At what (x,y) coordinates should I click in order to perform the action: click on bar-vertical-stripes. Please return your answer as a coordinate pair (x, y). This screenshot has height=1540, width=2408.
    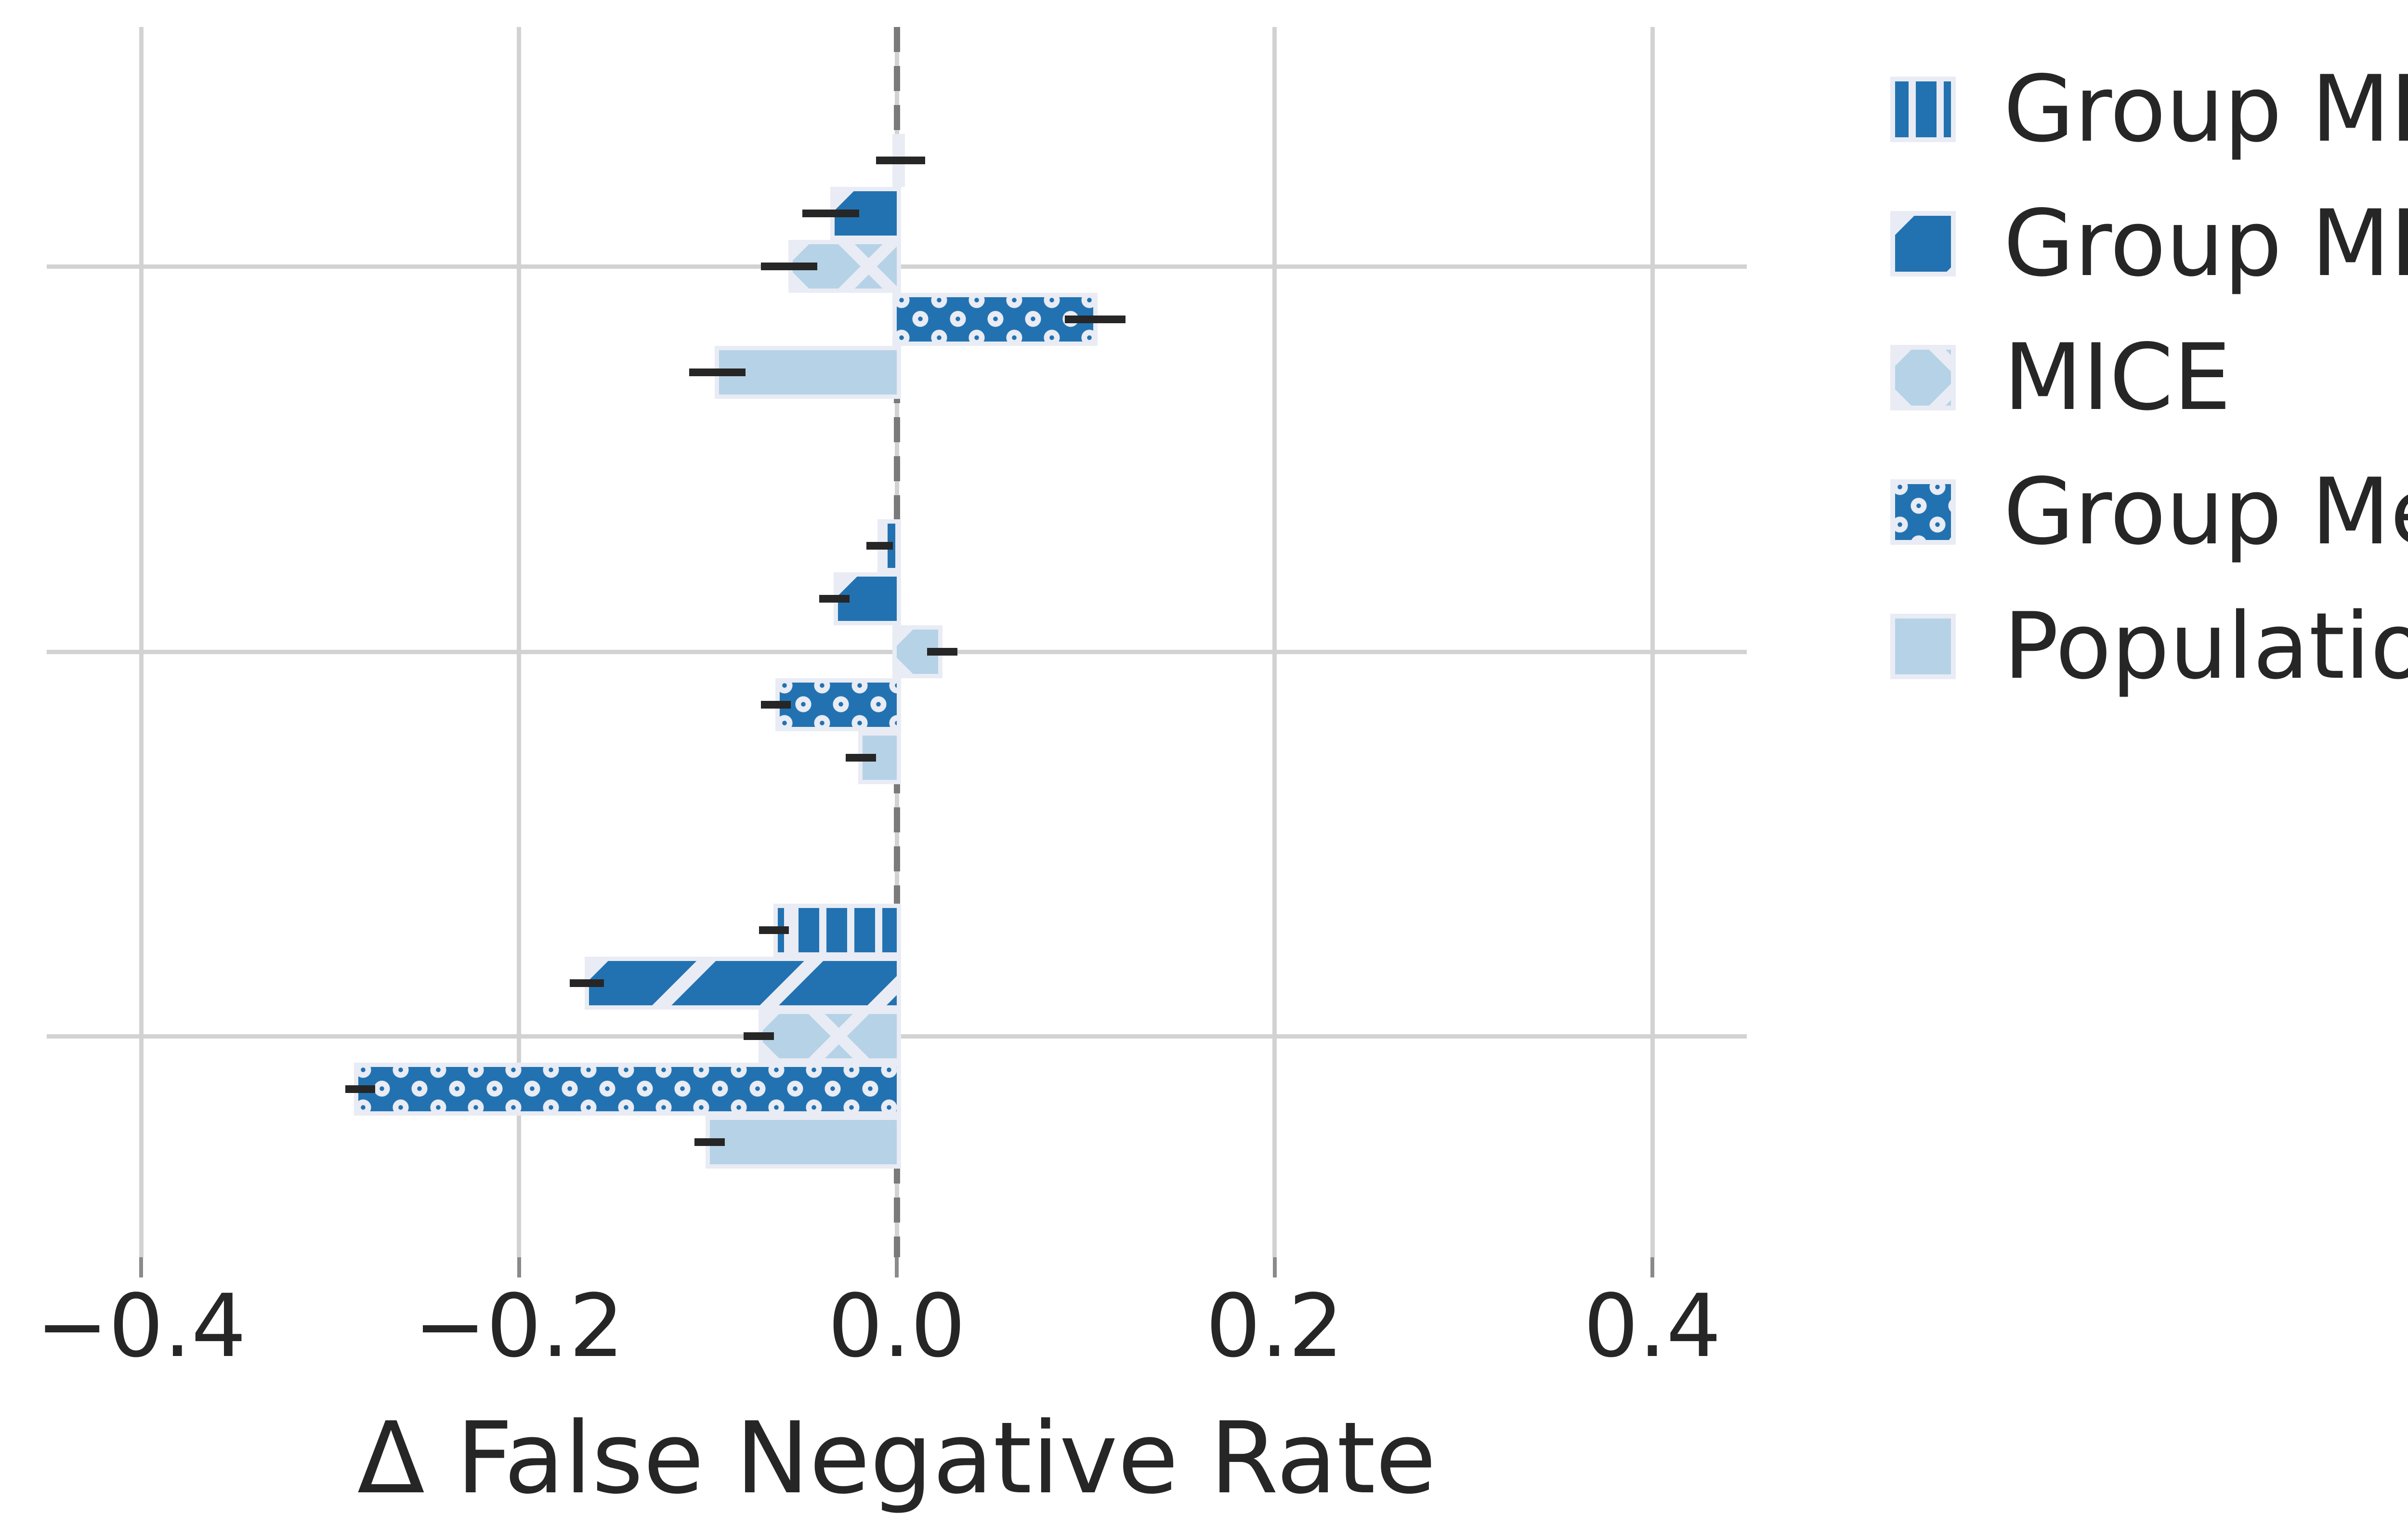
    Looking at the image, I should click on (837, 930).